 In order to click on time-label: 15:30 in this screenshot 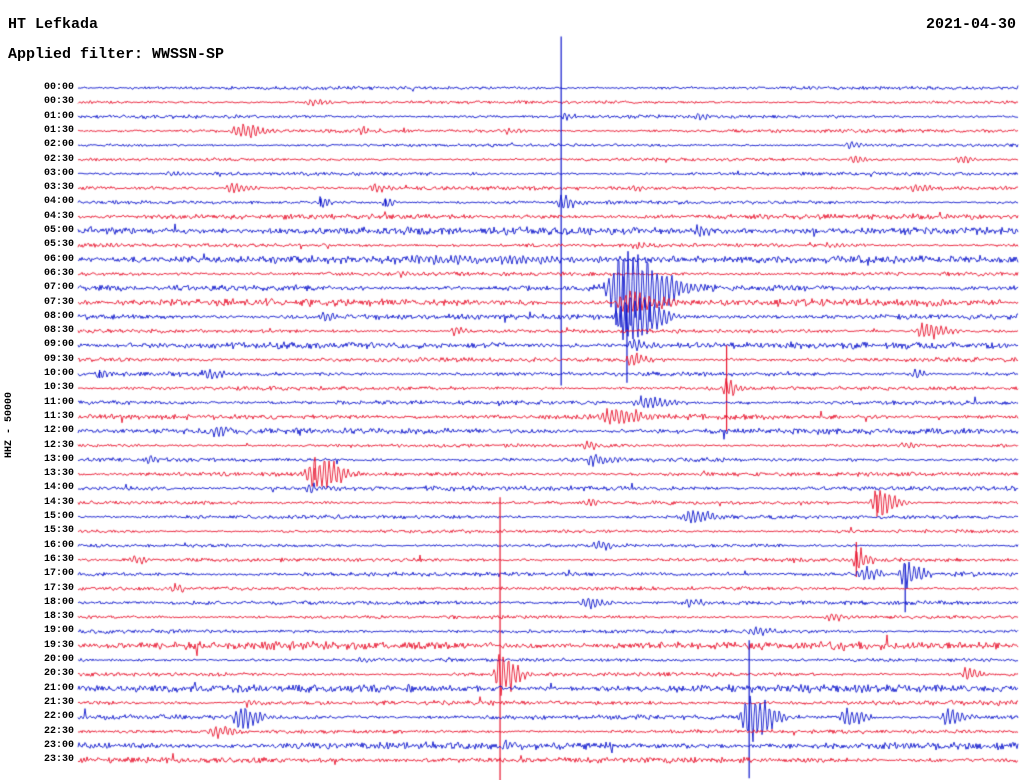, I will do `click(58, 531)`.